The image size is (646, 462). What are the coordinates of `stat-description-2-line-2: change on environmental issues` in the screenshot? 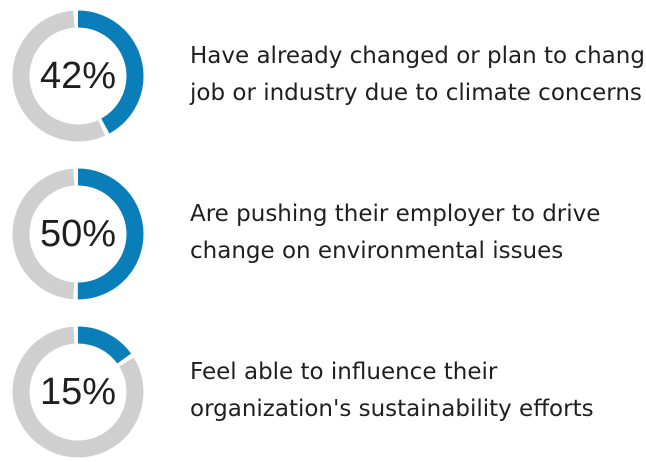 It's located at (377, 251).